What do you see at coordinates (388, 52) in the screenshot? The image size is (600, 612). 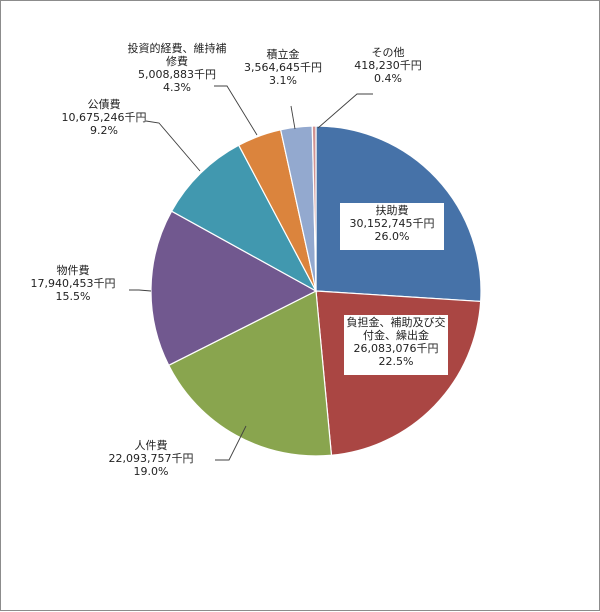 I see `slice-name-label: その他` at bounding box center [388, 52].